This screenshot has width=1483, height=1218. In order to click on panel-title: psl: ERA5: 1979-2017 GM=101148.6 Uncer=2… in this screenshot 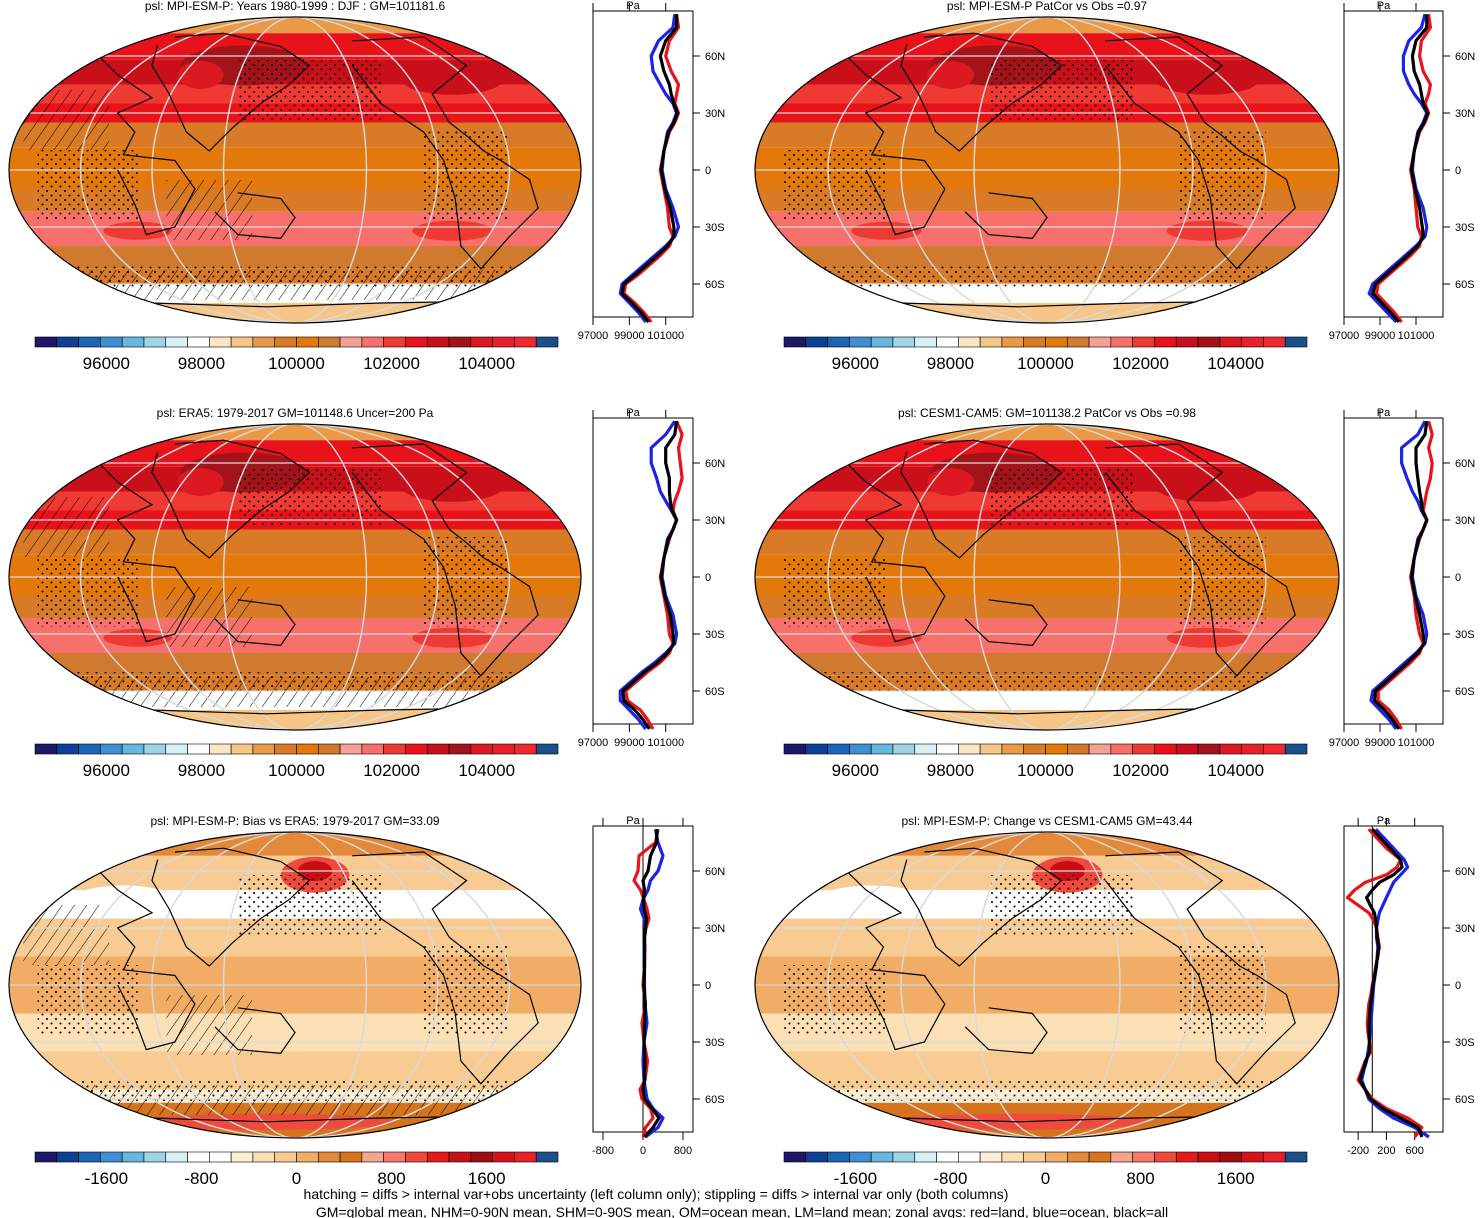, I will do `click(295, 413)`.